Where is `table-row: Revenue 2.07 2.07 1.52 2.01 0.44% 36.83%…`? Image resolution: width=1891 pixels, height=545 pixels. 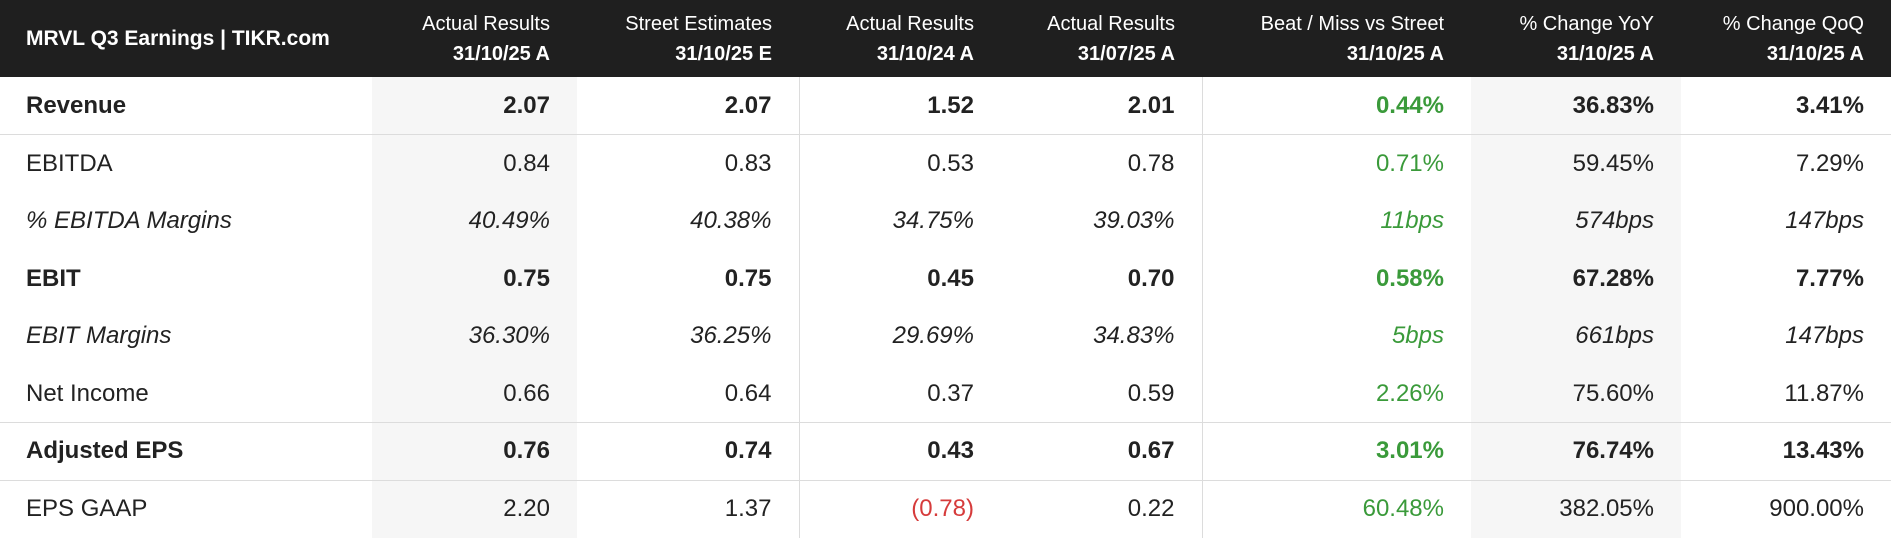
table-row: Revenue 2.07 2.07 1.52 2.01 0.44% 36.83%… is located at coordinates (945, 106).